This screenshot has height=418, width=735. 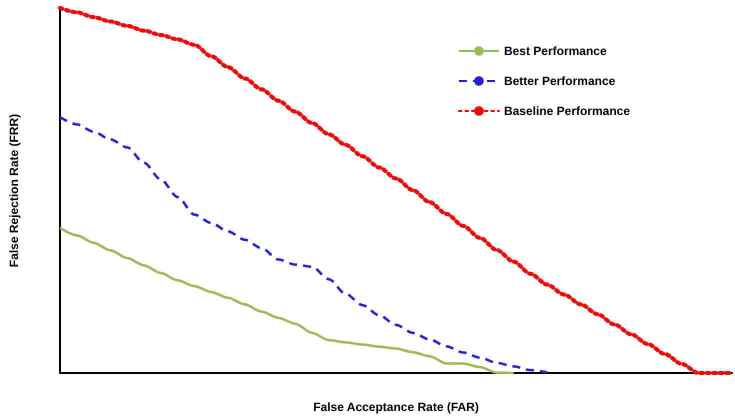 What do you see at coordinates (560, 81) in the screenshot?
I see `legend-label: Better Performance` at bounding box center [560, 81].